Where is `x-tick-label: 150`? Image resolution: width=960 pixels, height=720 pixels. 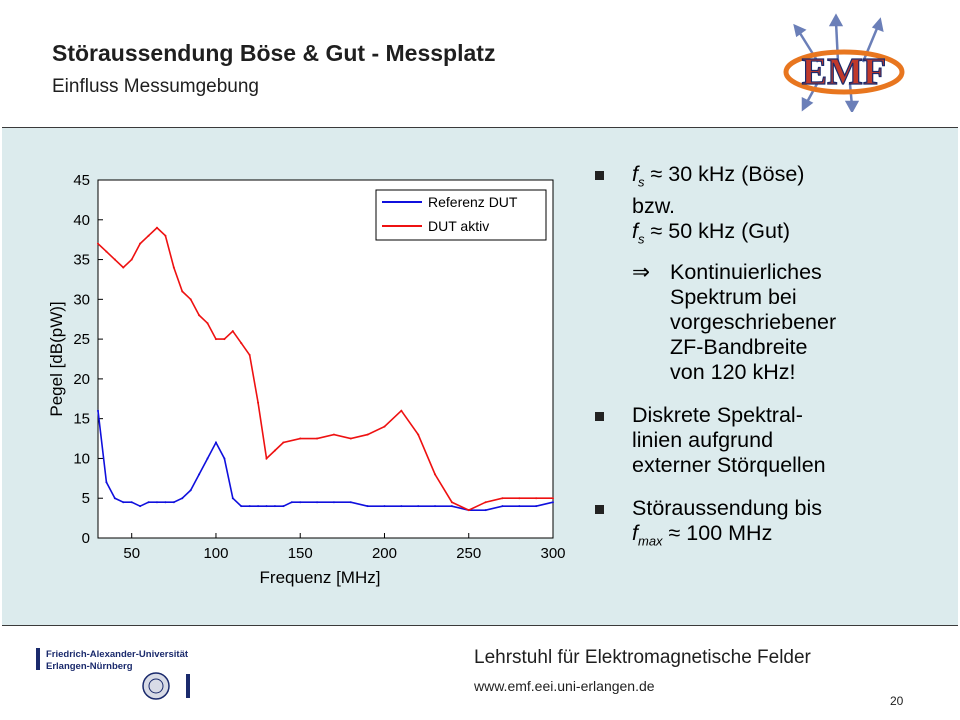
x-tick-label: 150 is located at coordinates (300, 553).